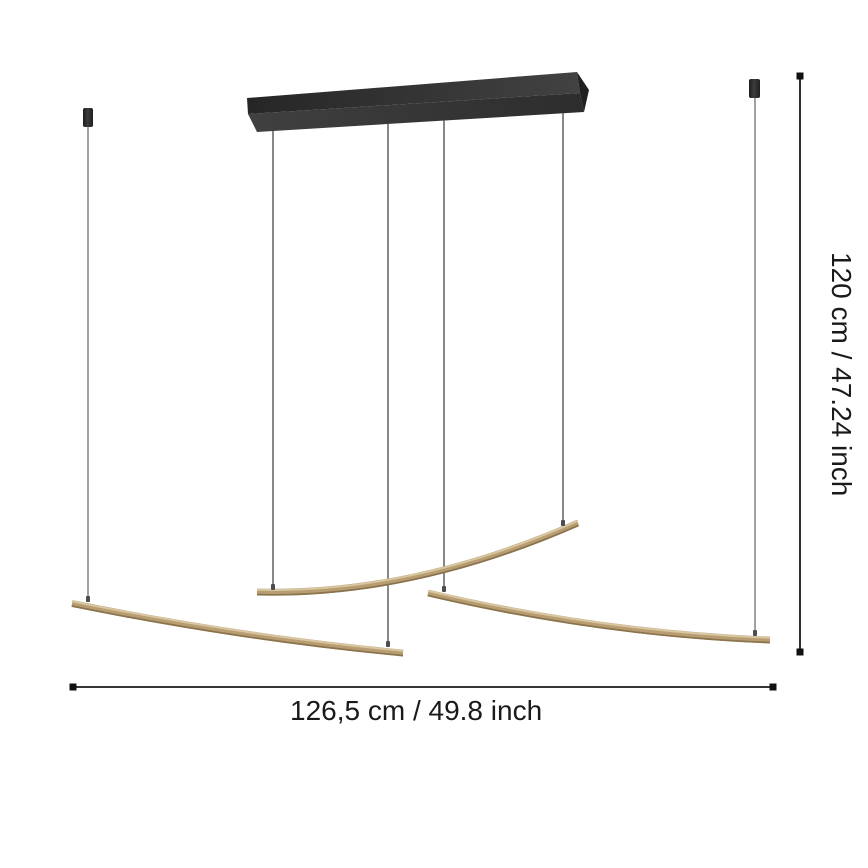 The image size is (868, 868). I want to click on width-dimension-label: 126,5 cm / 49.8 inch, so click(416, 710).